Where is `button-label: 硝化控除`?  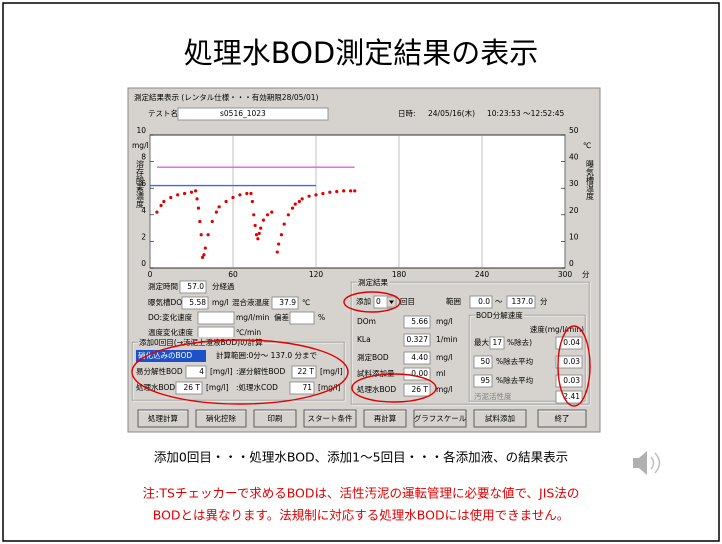
button-label: 硝化控除 is located at coordinates (221, 418).